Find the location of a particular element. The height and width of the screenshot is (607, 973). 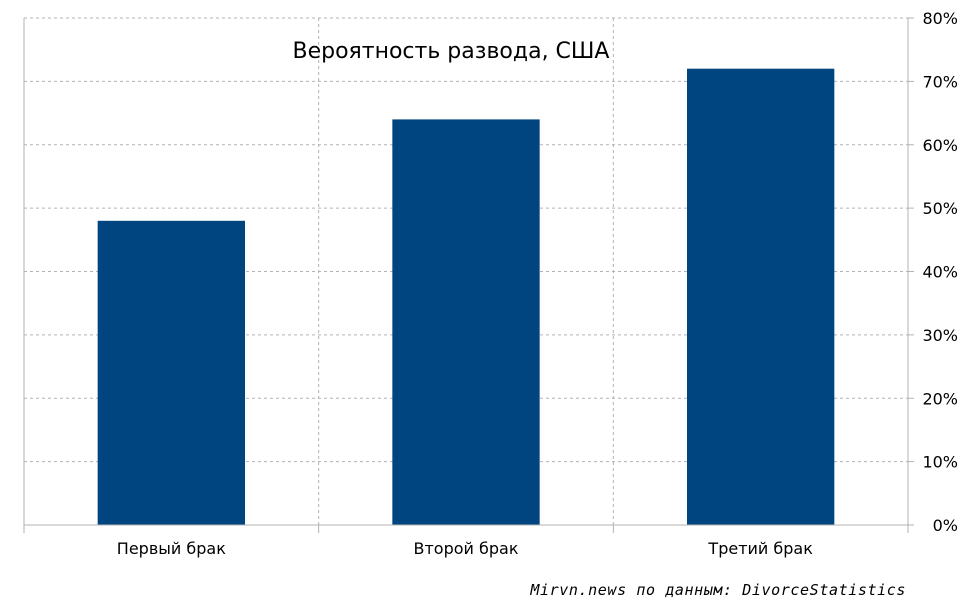

x-category-labels: Первый брак Второй брак Третий брак is located at coordinates (465, 548).